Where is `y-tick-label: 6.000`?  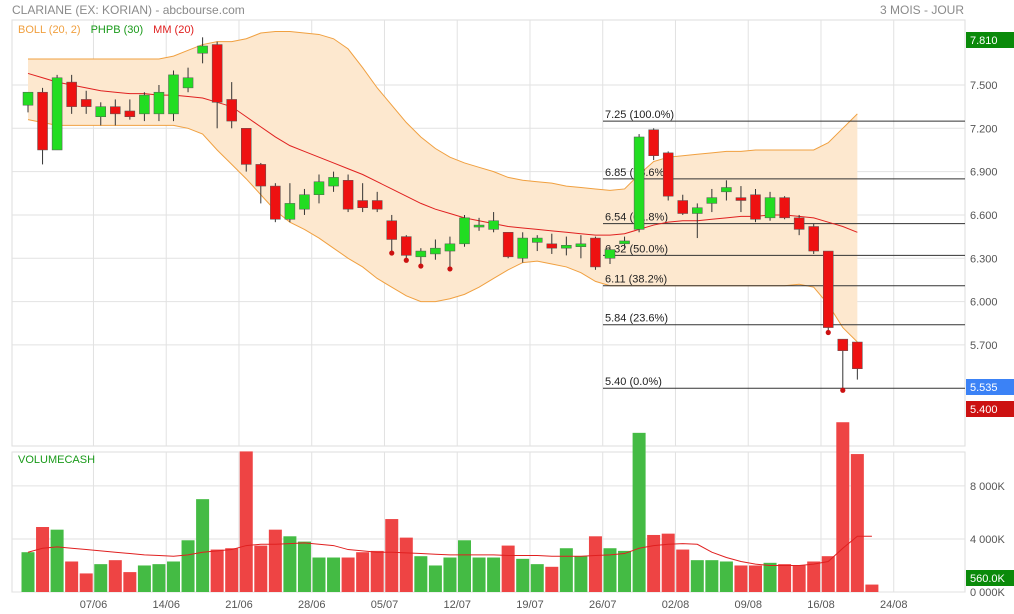
y-tick-label: 6.000 is located at coordinates (984, 303).